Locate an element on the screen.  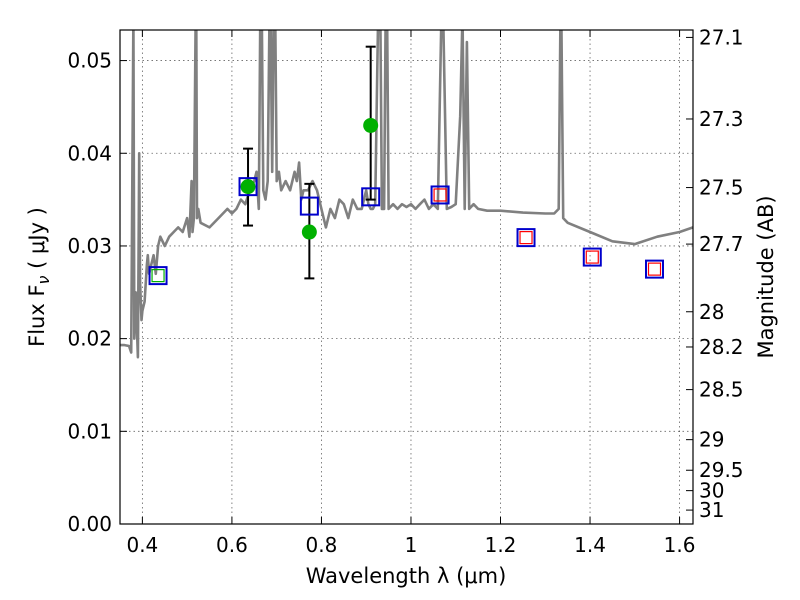
y2-axis-label: Magnitude (AB) is located at coordinates (766, 276).